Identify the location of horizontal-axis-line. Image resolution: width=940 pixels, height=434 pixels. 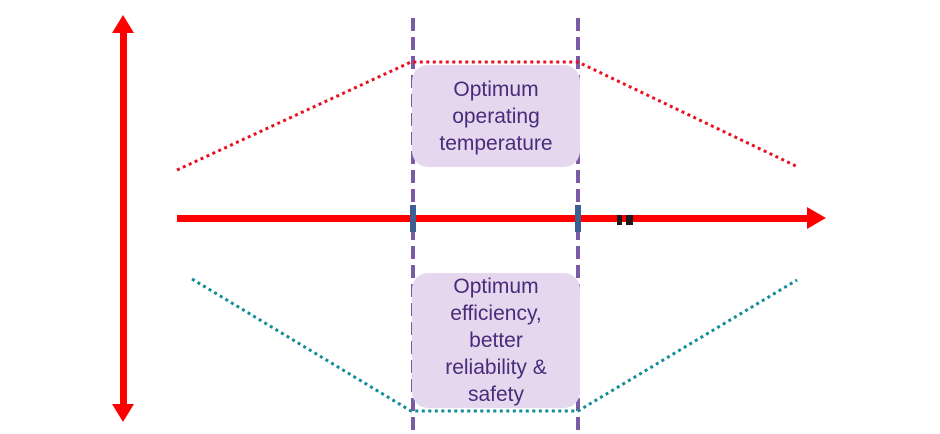
(492, 218).